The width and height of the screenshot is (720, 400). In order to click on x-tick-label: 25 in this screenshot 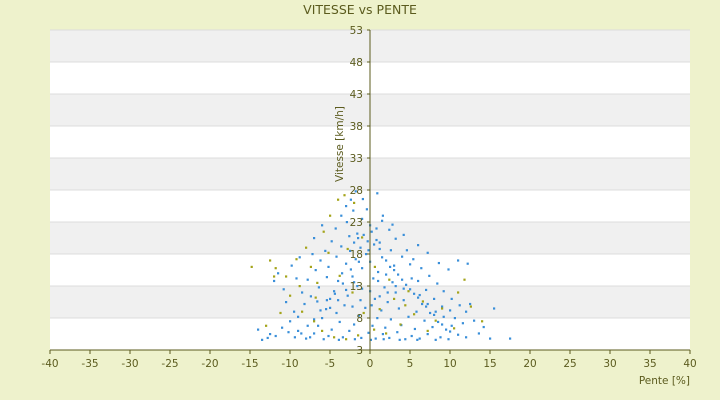, I will do `click(569, 364)`.